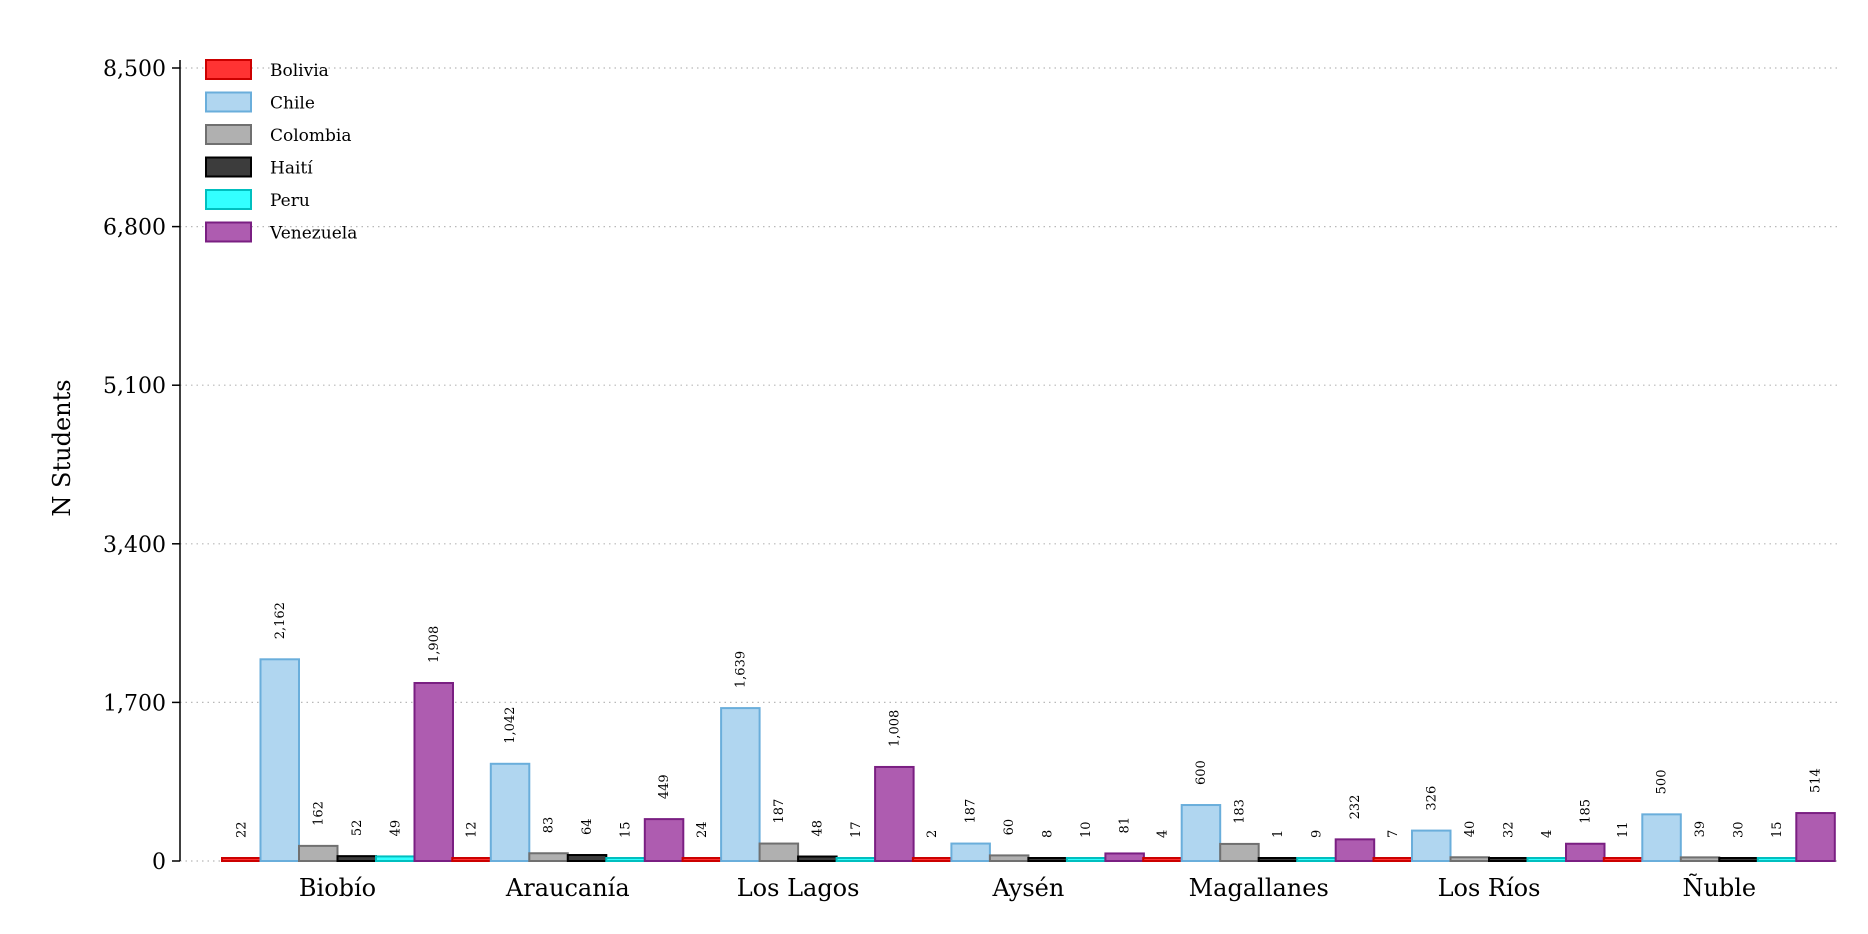  I want to click on data-label: 185, so click(1585, 811).